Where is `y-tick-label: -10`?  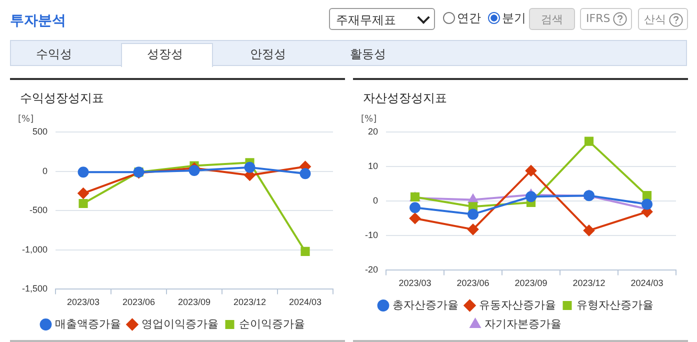 y-tick-label: -10 is located at coordinates (371, 235).